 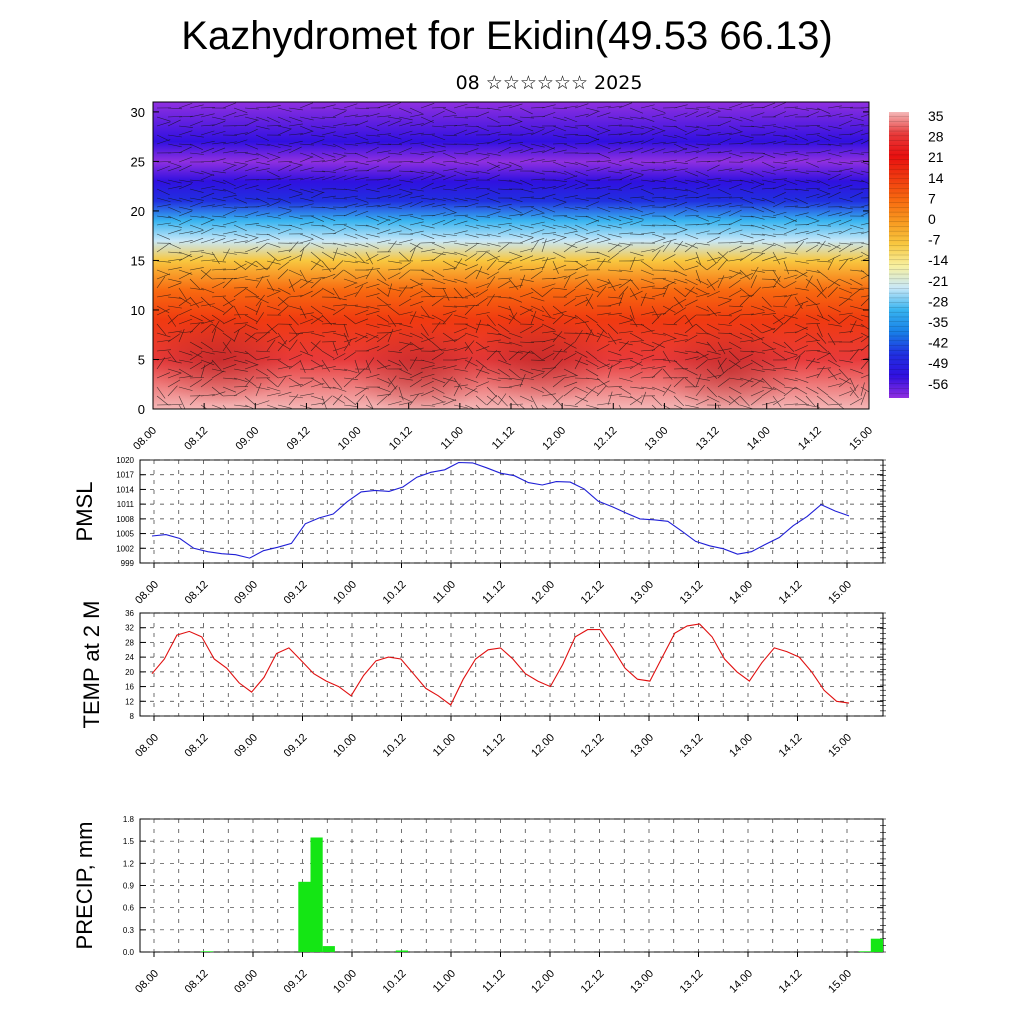 I want to click on y-tick-label: 1.8, so click(x=129, y=819).